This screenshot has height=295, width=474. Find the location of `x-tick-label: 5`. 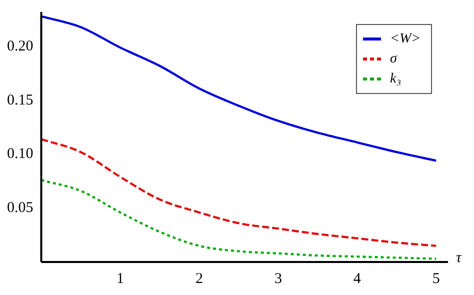

x-tick-label: 5 is located at coordinates (436, 278).